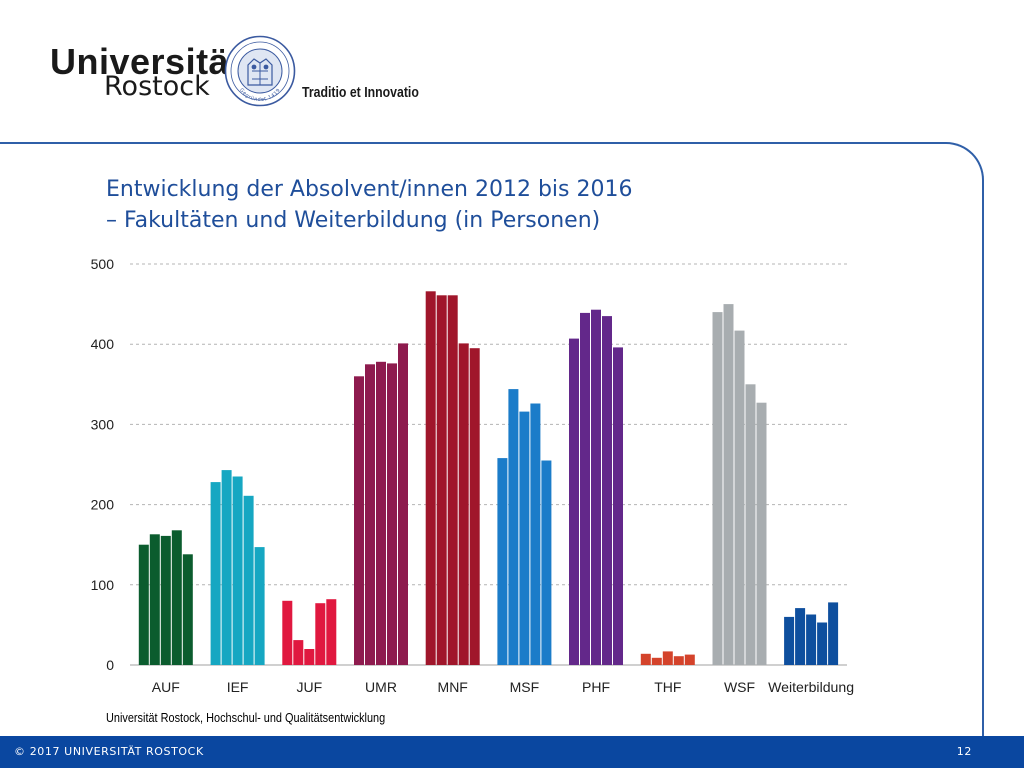 Image resolution: width=1024 pixels, height=768 pixels. What do you see at coordinates (678, 660) in the screenshot?
I see `bar-thf-2015` at bounding box center [678, 660].